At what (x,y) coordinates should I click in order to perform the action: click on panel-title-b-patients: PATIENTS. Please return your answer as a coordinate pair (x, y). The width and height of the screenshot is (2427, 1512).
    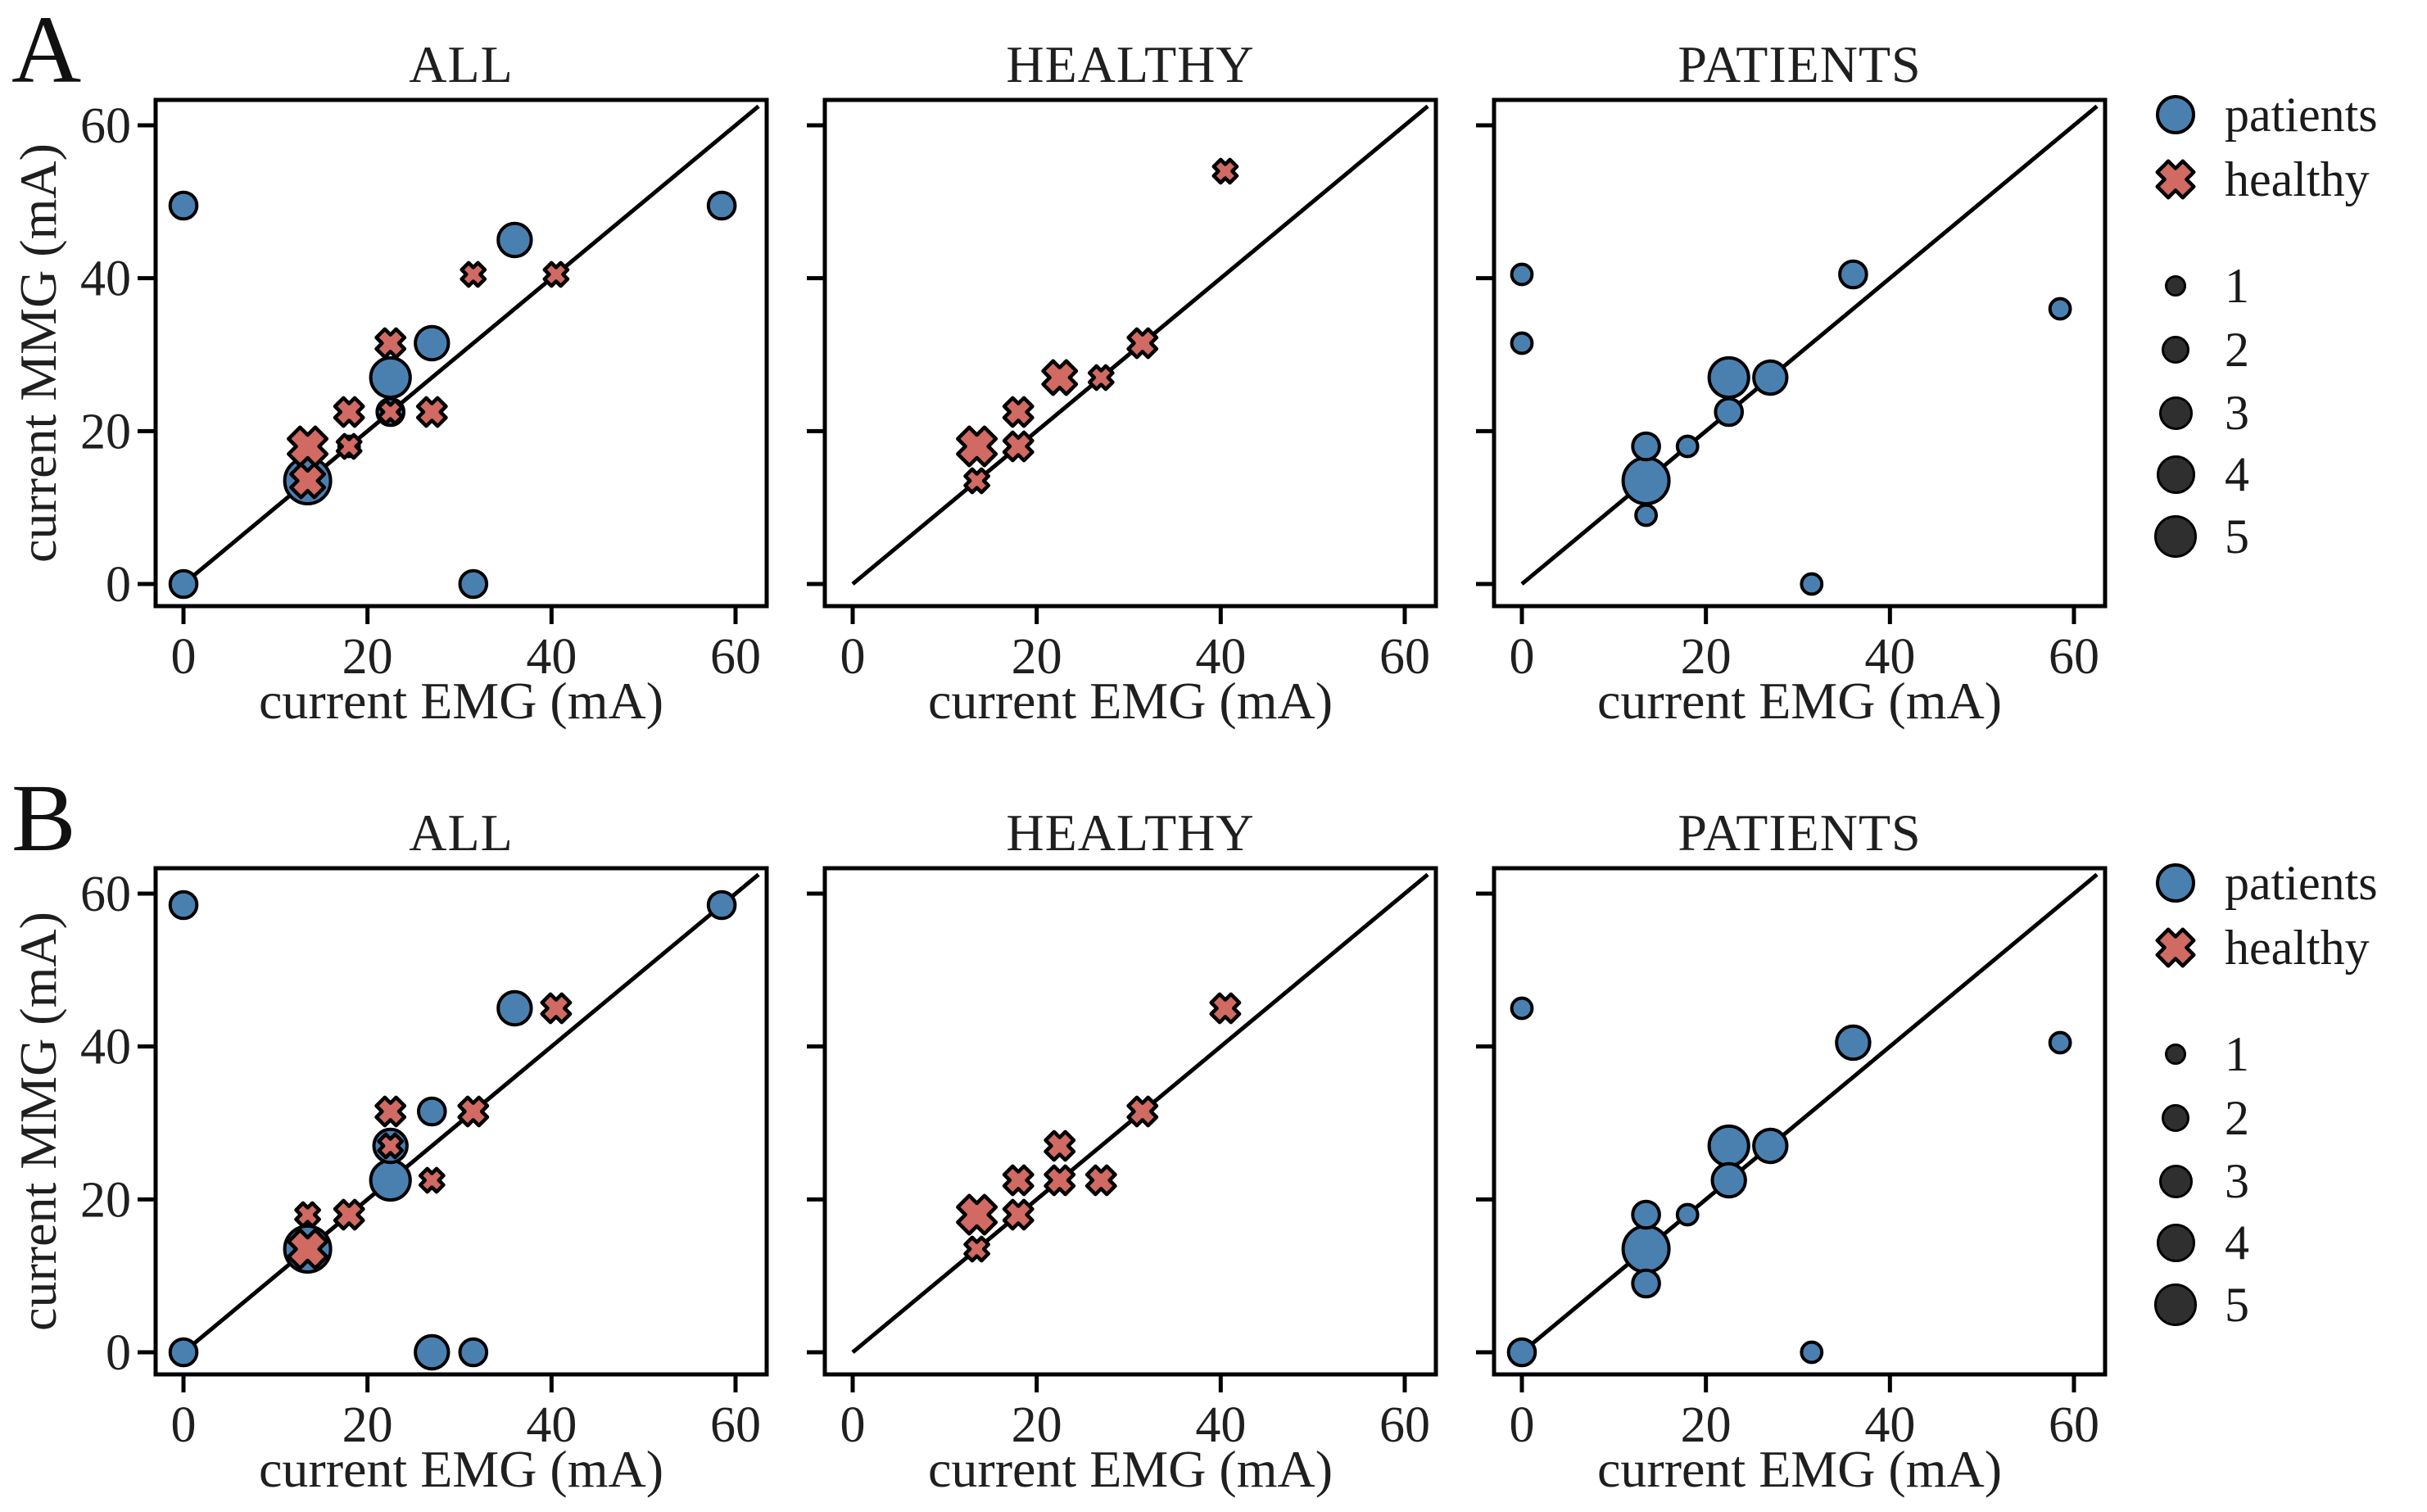
    Looking at the image, I should click on (1800, 833).